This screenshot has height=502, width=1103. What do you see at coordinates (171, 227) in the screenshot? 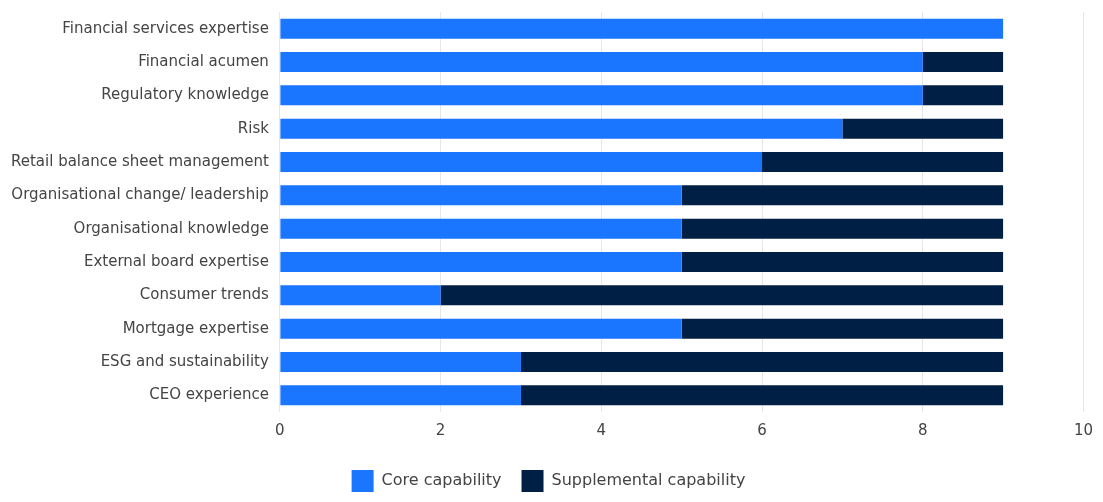
I see `y-tick-label: Organisational knowledge` at bounding box center [171, 227].